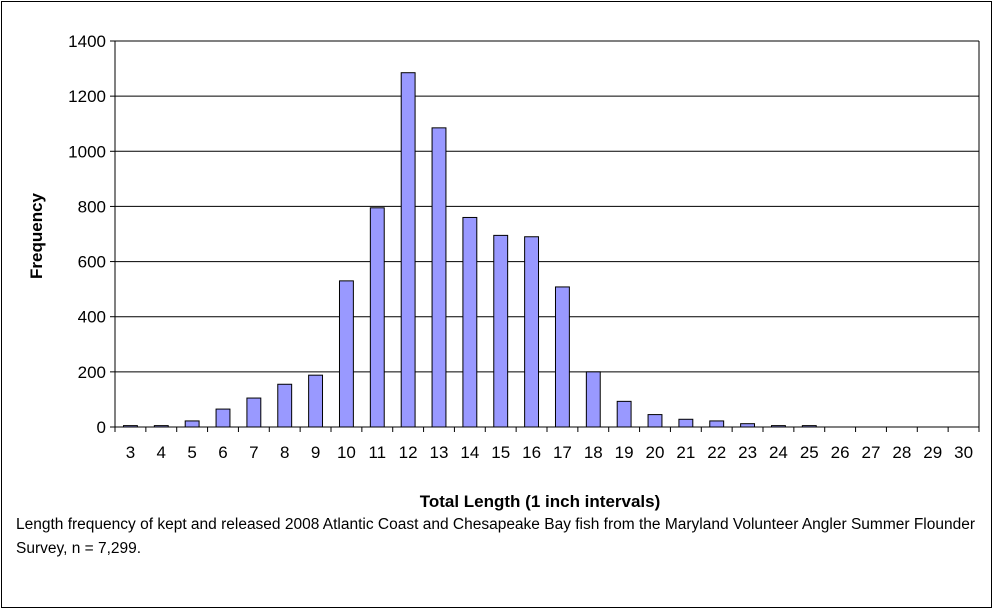  I want to click on y-tick-labels: 0 200 400 600 800 1000 1200 1400, so click(87, 234).